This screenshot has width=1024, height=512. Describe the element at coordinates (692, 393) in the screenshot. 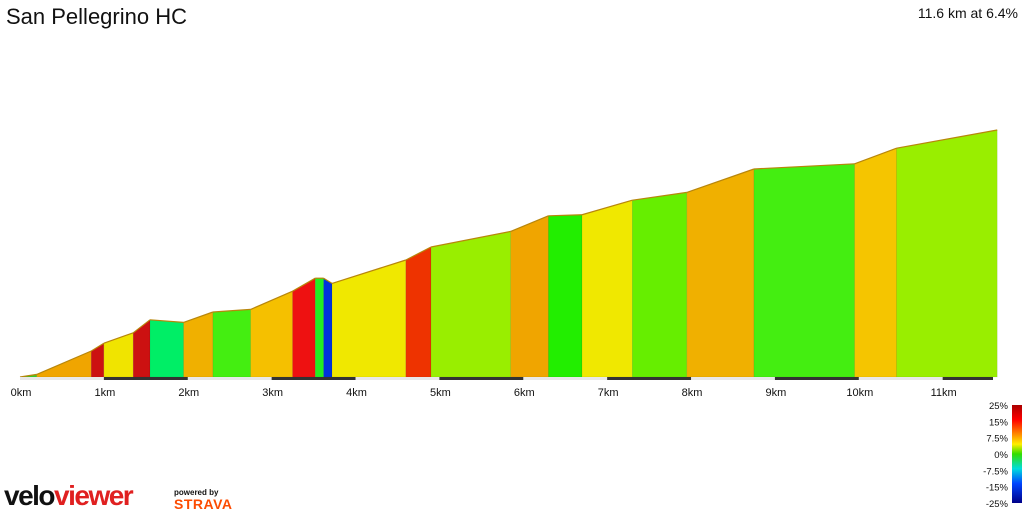

I see `x-tick-label: 8km` at that location.